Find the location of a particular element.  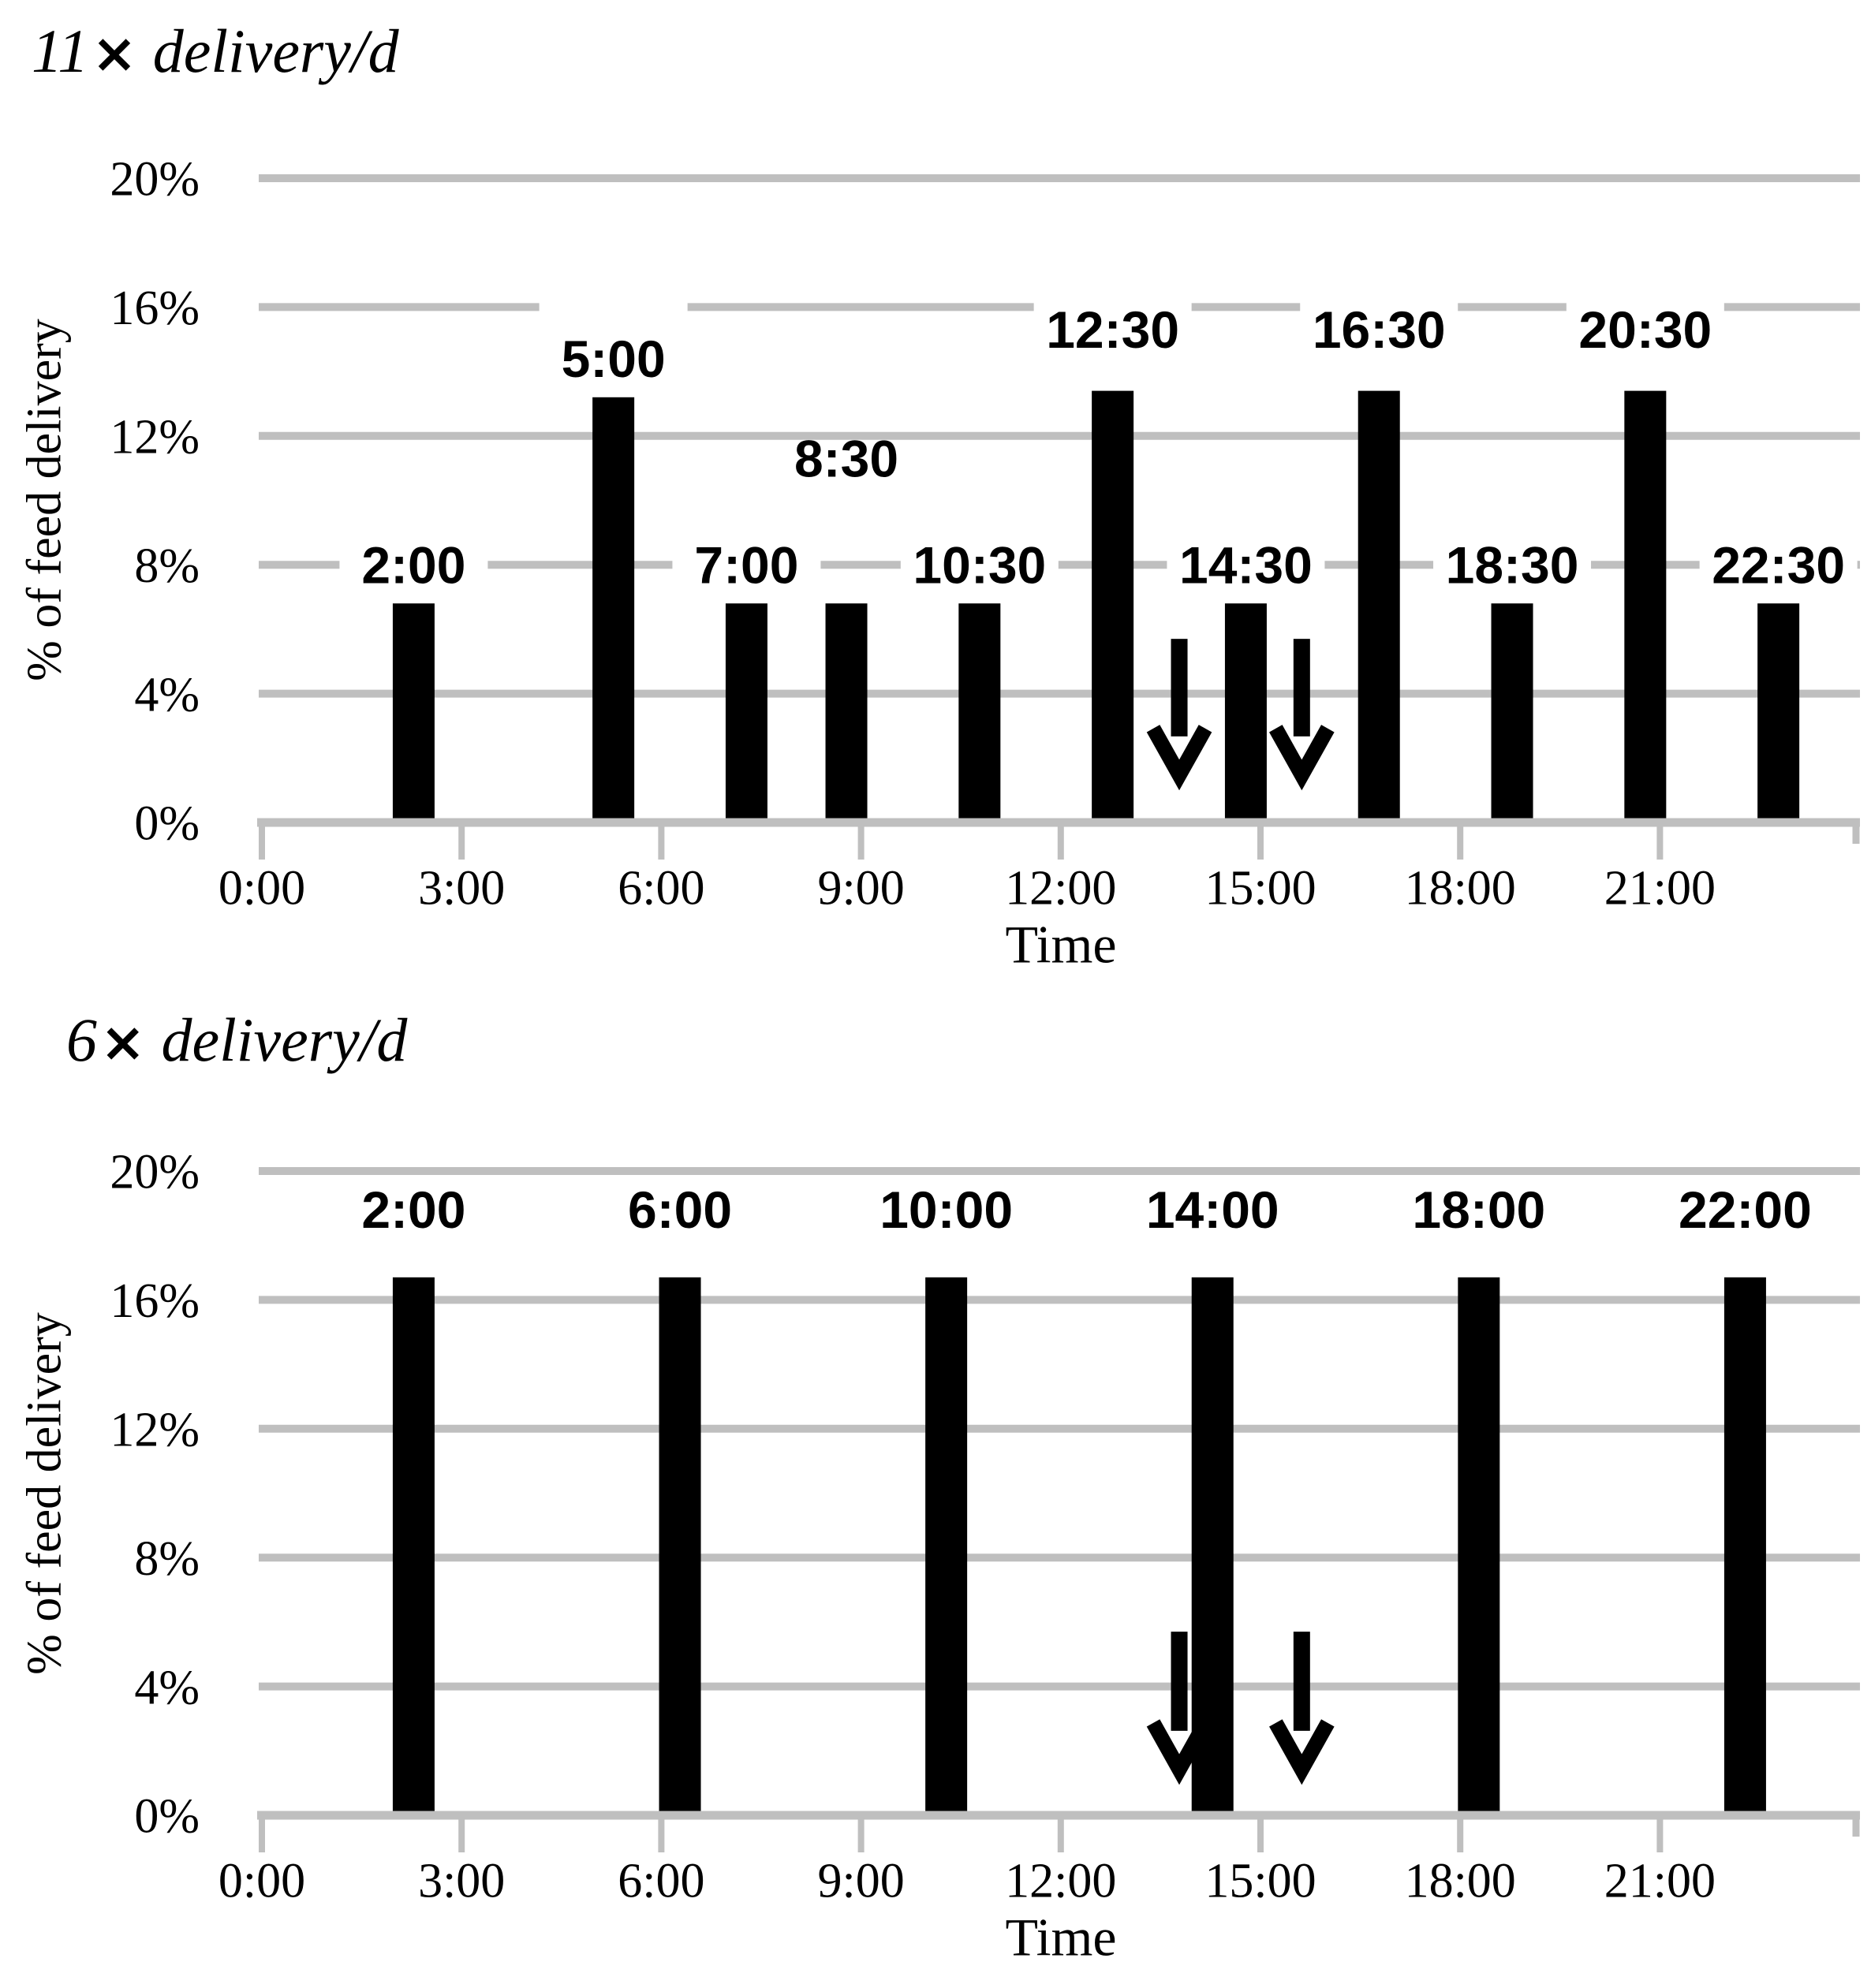

bar-label-16:30: 16:30 is located at coordinates (1379, 329).